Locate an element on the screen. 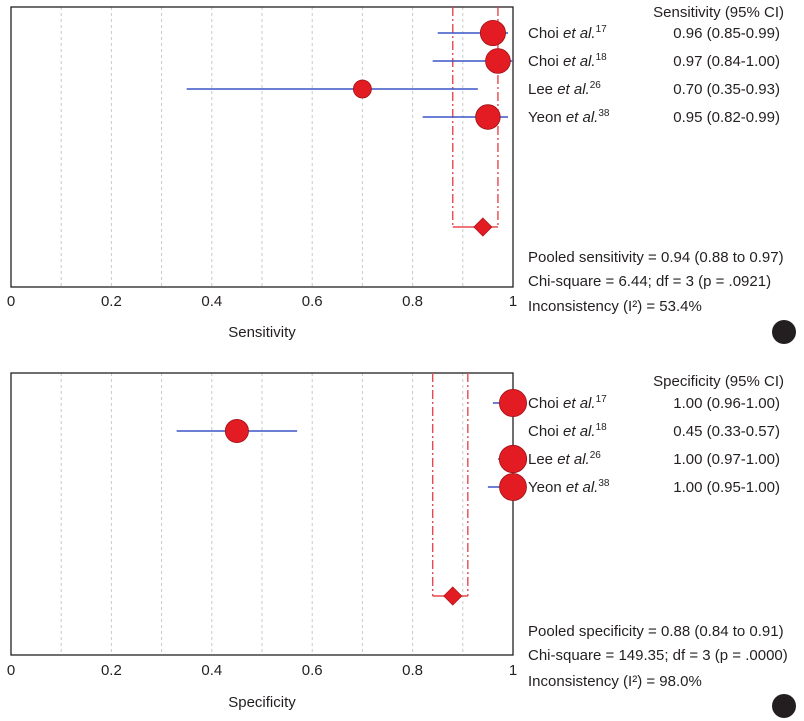 This screenshot has width=804, height=721. x-axis-label: Sensitivity is located at coordinates (262, 332).